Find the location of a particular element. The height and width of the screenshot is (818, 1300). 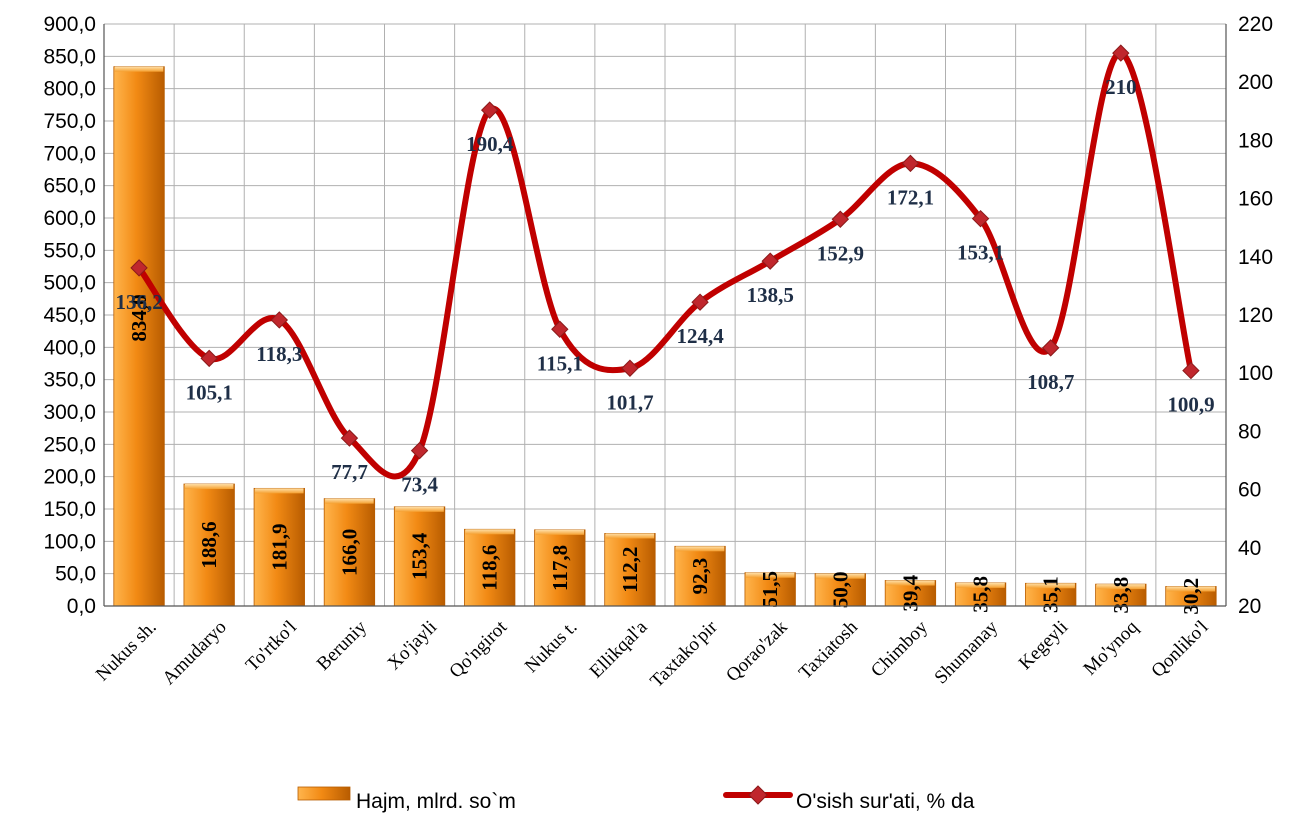

line-data-label: 190,4 is located at coordinates (490, 144).